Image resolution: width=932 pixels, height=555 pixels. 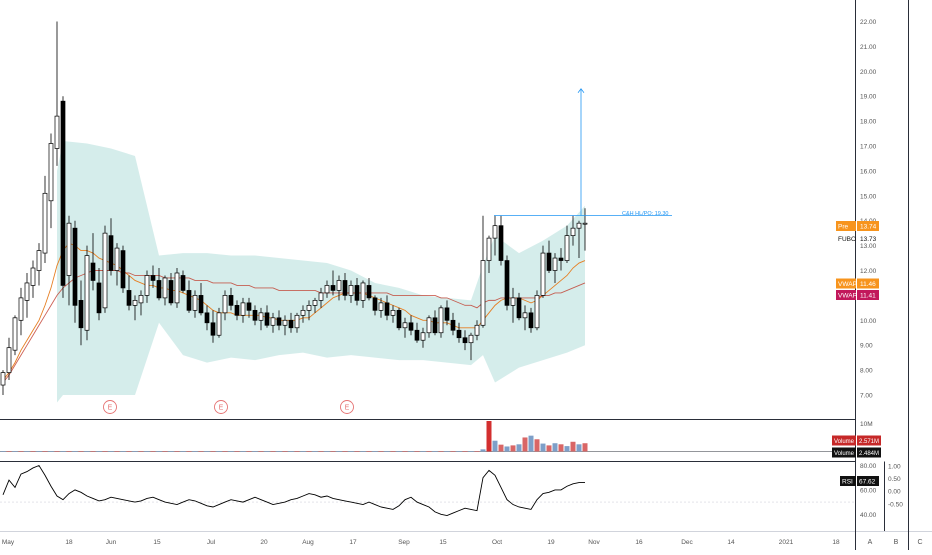 I want to click on volume-tag-value: 2.571M, so click(x=869, y=442).